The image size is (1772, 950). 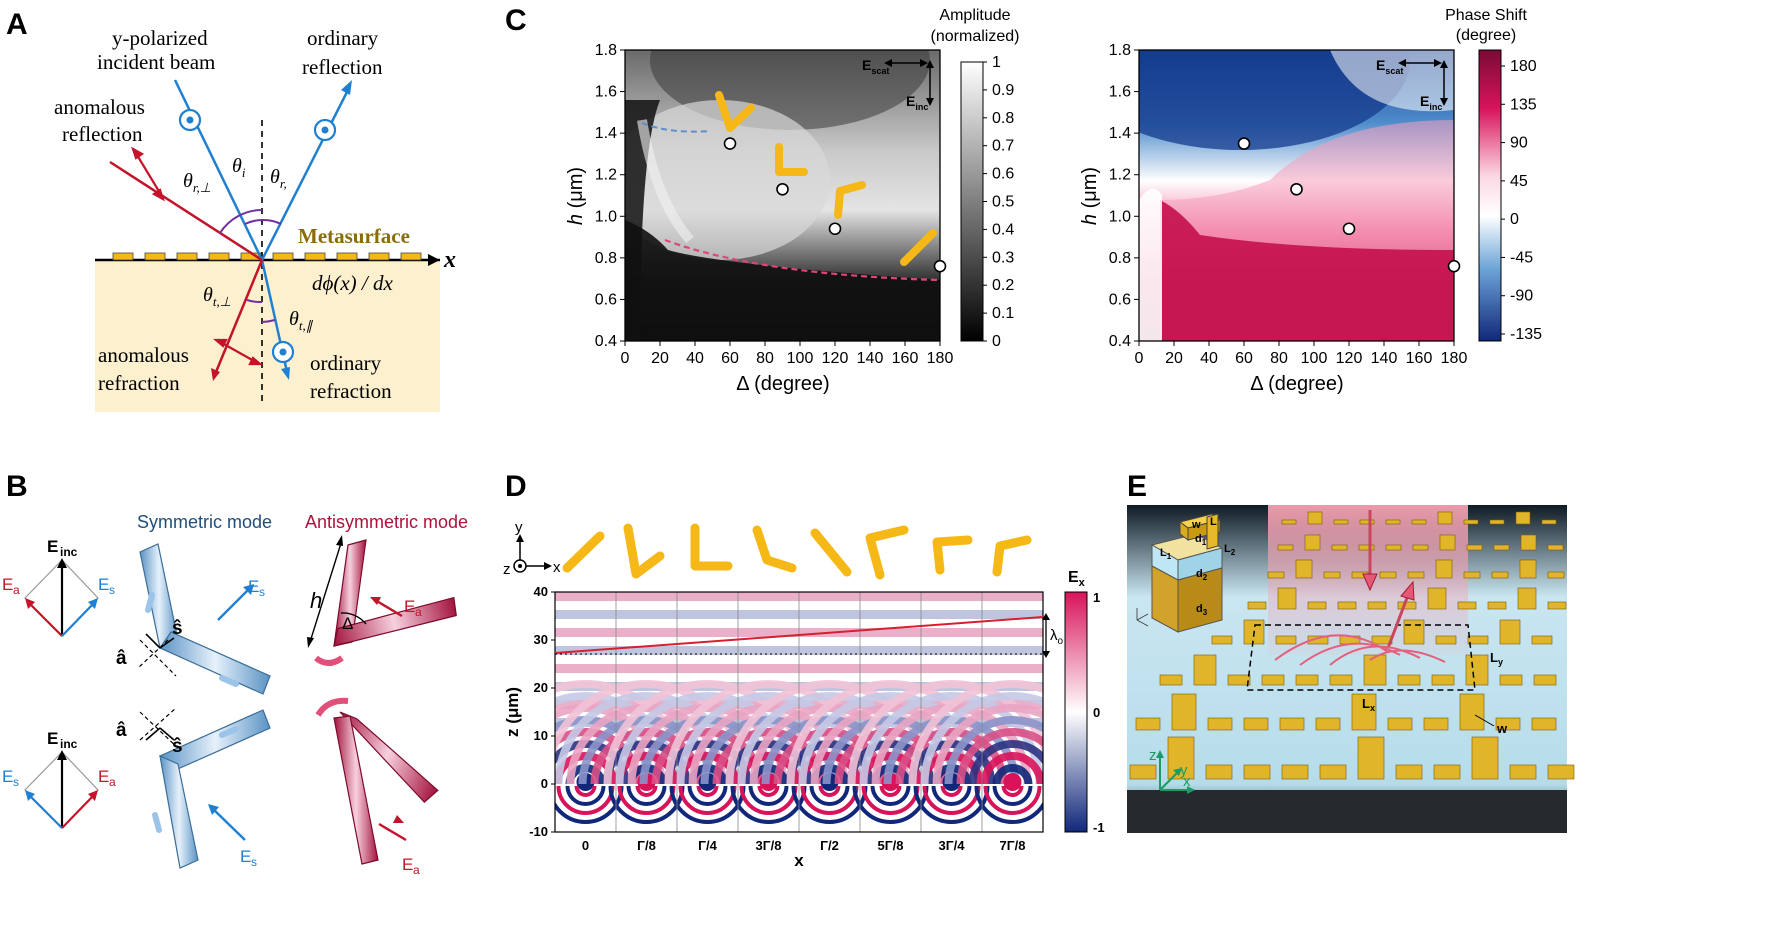 I want to click on angle-arc-ordinary-refraction, so click(x=268, y=321).